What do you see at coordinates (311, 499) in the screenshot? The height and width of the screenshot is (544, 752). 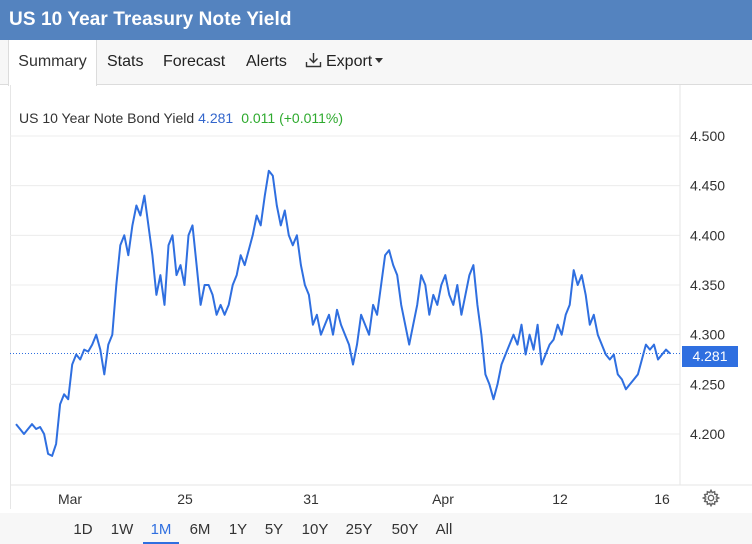 I see `x-tick-label: 31` at bounding box center [311, 499].